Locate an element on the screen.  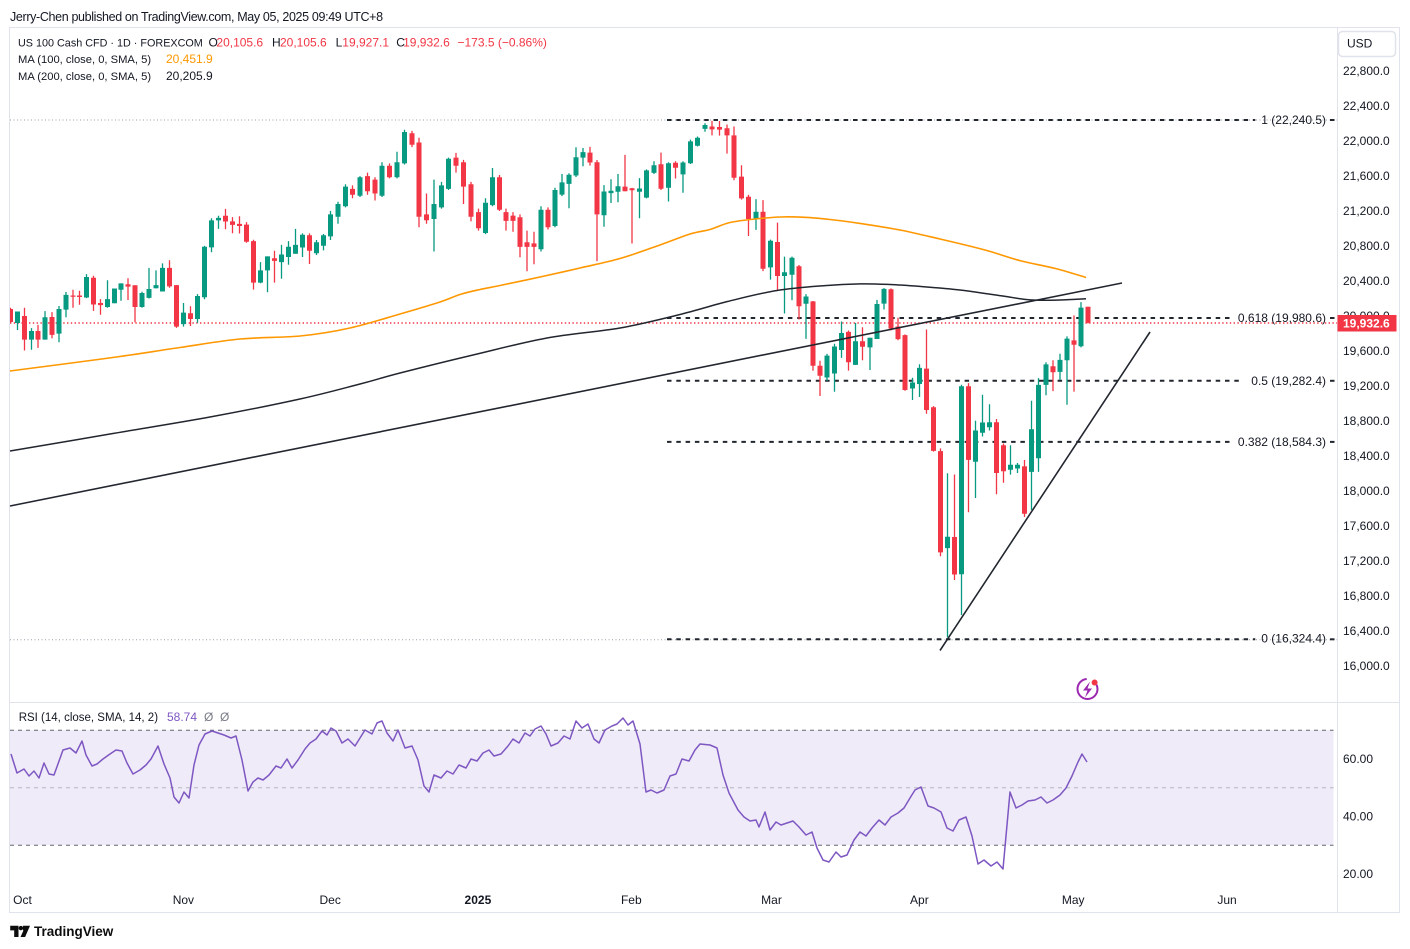
svg-text: RSI (14, close, SMA, 14, 2) is located at coordinates (89, 718).